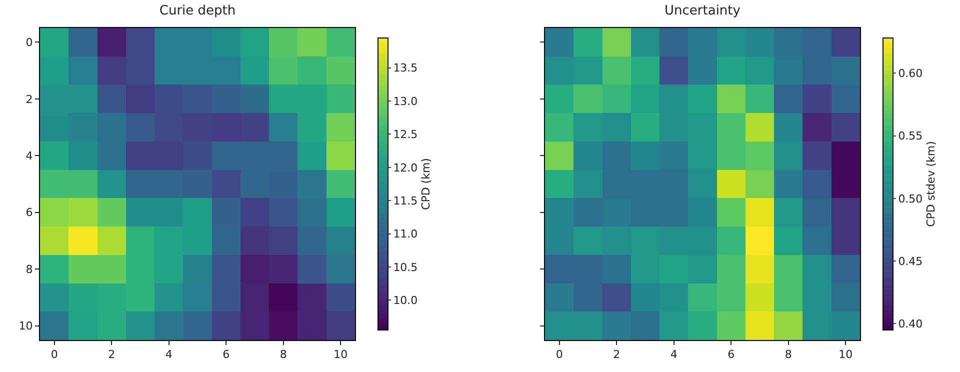 This screenshot has width=960, height=372. Describe the element at coordinates (910, 199) in the screenshot. I see `color-bar-label: 0.50` at that location.